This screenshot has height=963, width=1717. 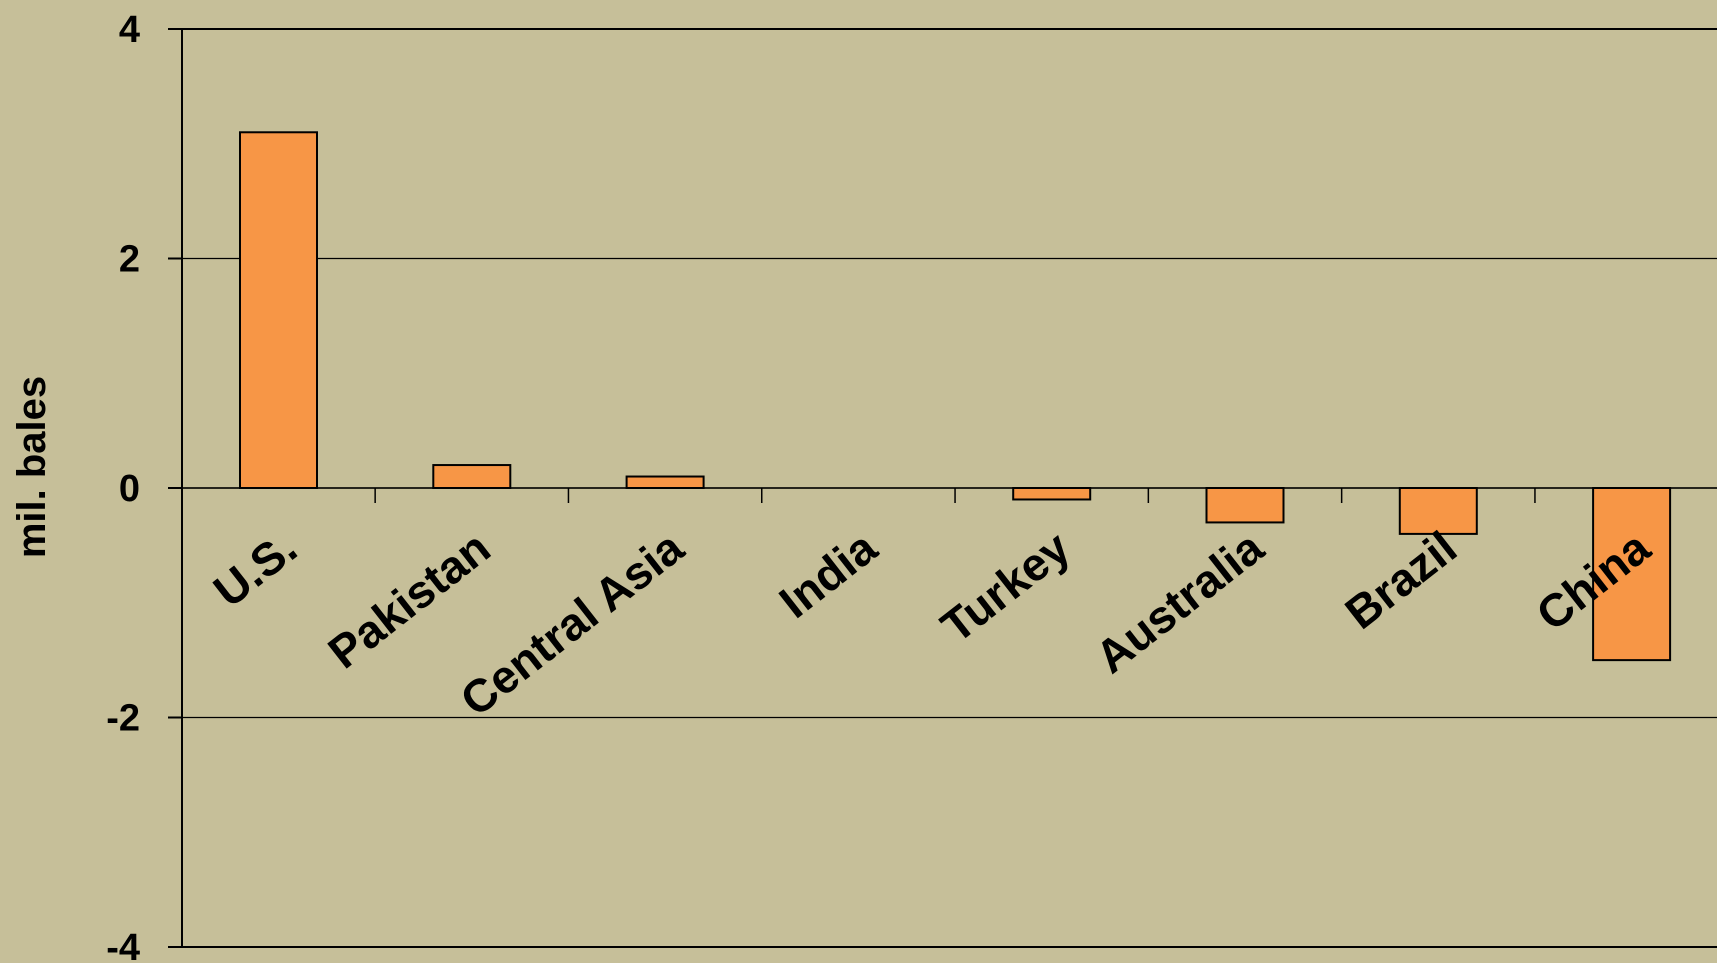 What do you see at coordinates (472, 476) in the screenshot?
I see `bar-pakistan` at bounding box center [472, 476].